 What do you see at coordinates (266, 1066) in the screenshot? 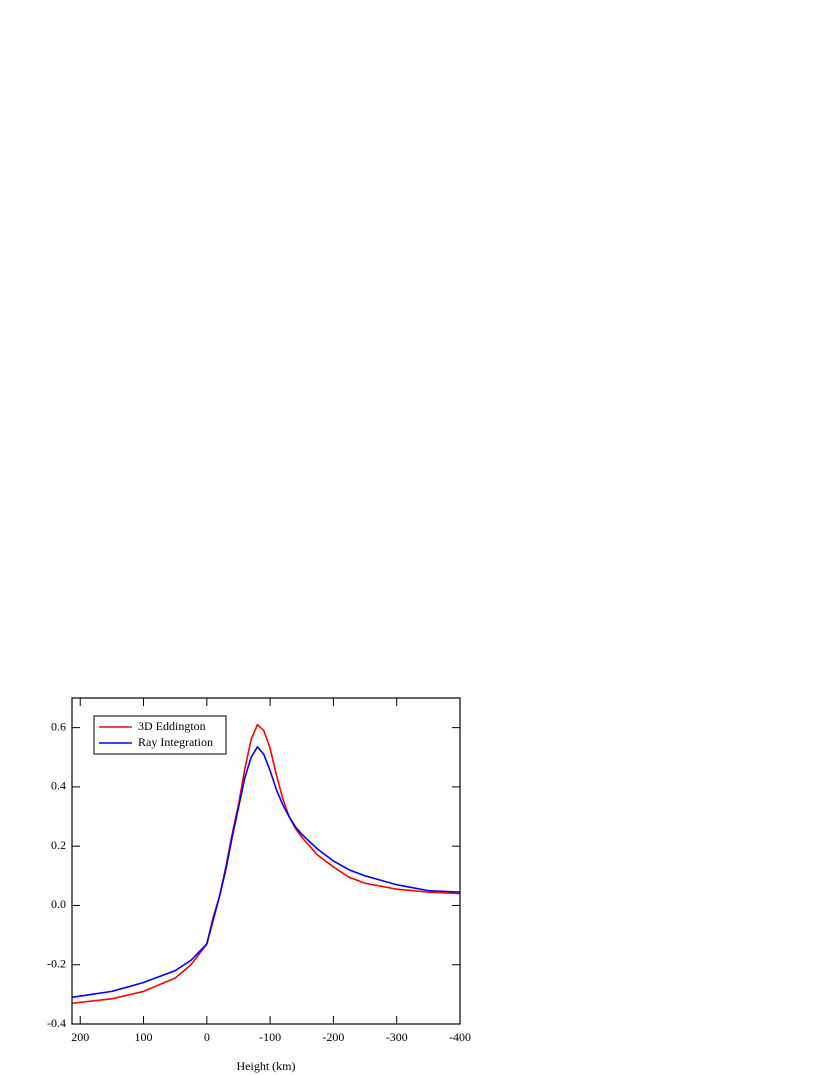
I see `x-axis-label: Height (km)` at bounding box center [266, 1066].